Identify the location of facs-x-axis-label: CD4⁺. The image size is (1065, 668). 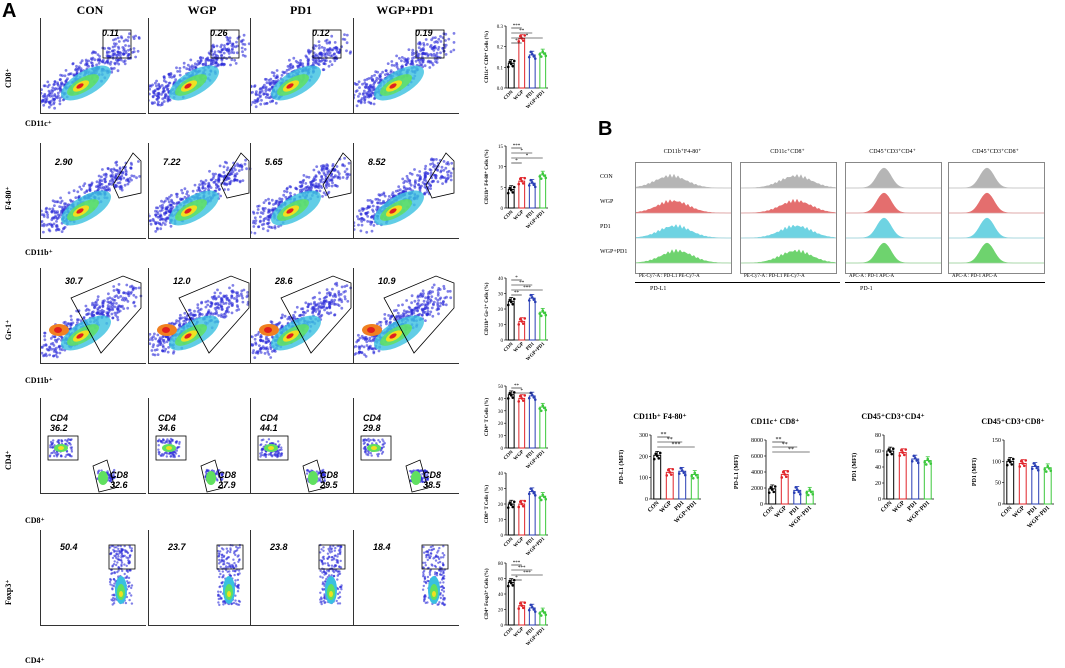
(35, 660).